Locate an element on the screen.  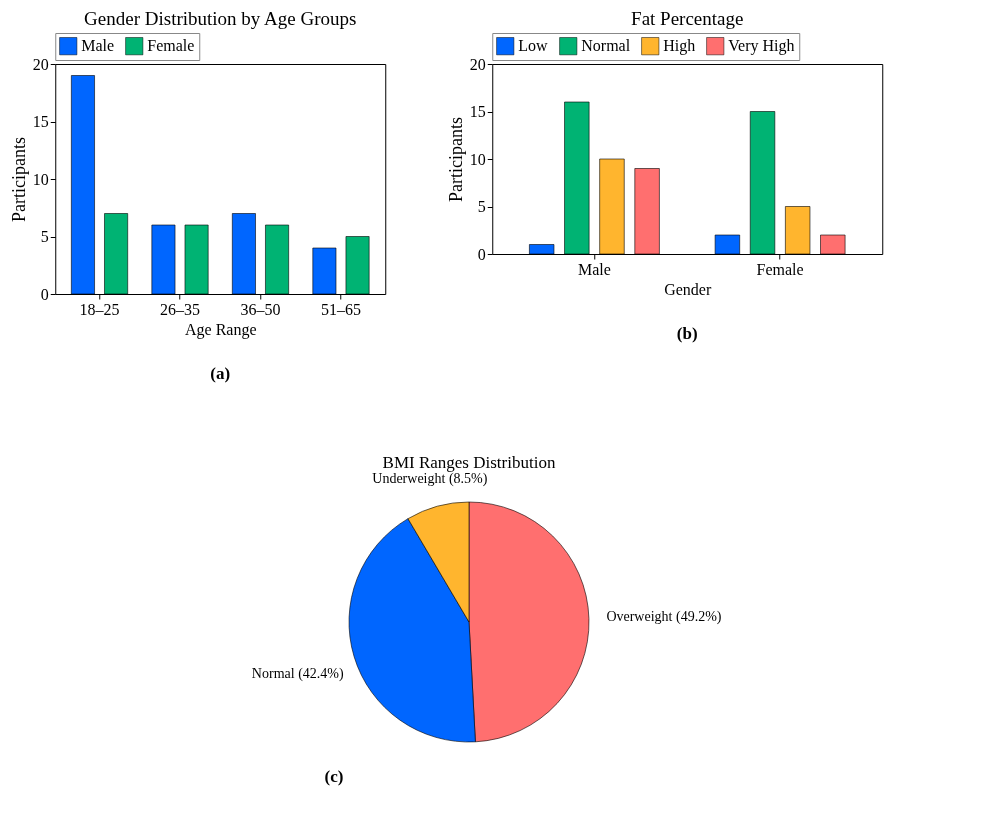
legend-label: High is located at coordinates (679, 46).